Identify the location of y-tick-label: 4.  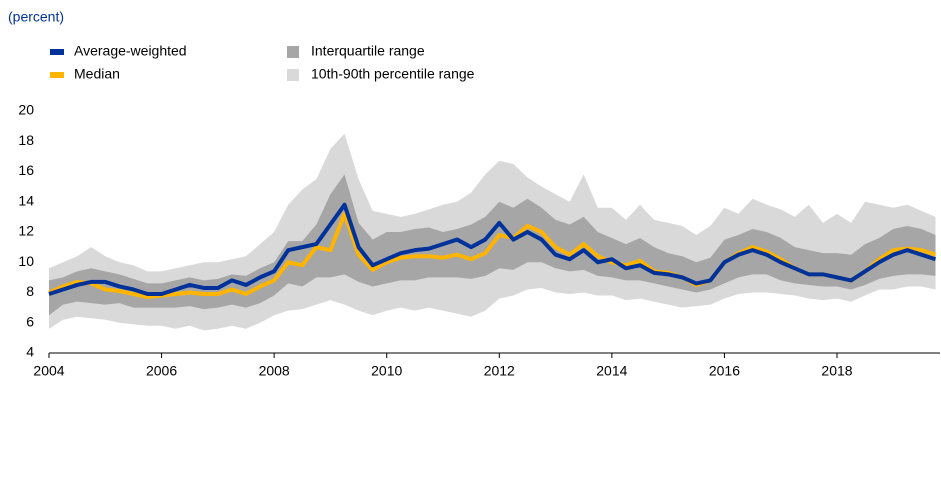
(30, 352).